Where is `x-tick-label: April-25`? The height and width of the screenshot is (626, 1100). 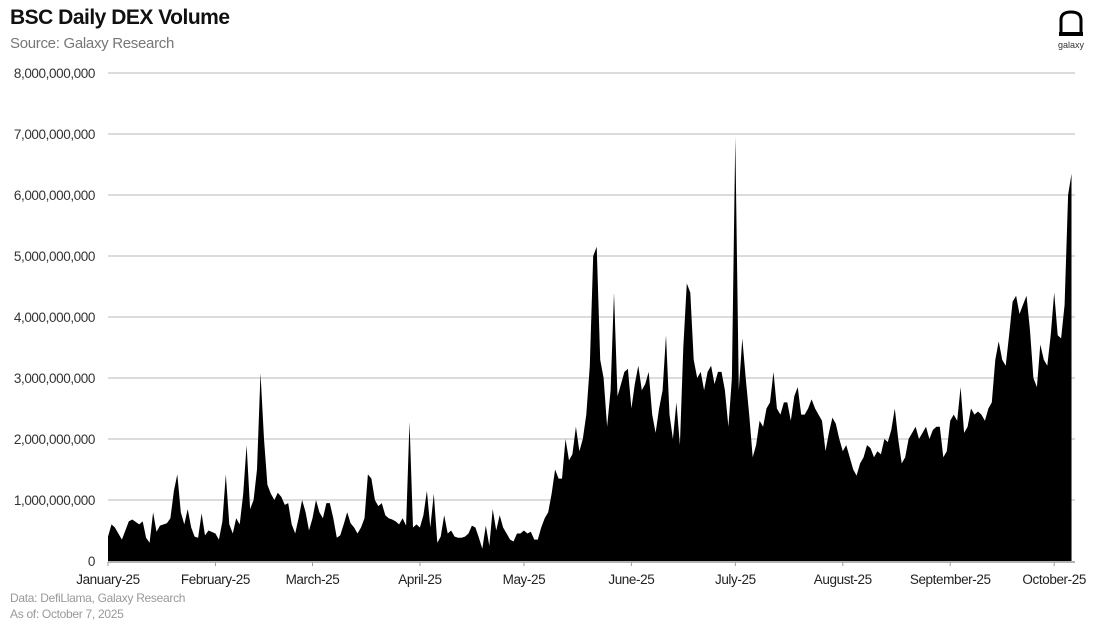 x-tick-label: April-25 is located at coordinates (419, 579).